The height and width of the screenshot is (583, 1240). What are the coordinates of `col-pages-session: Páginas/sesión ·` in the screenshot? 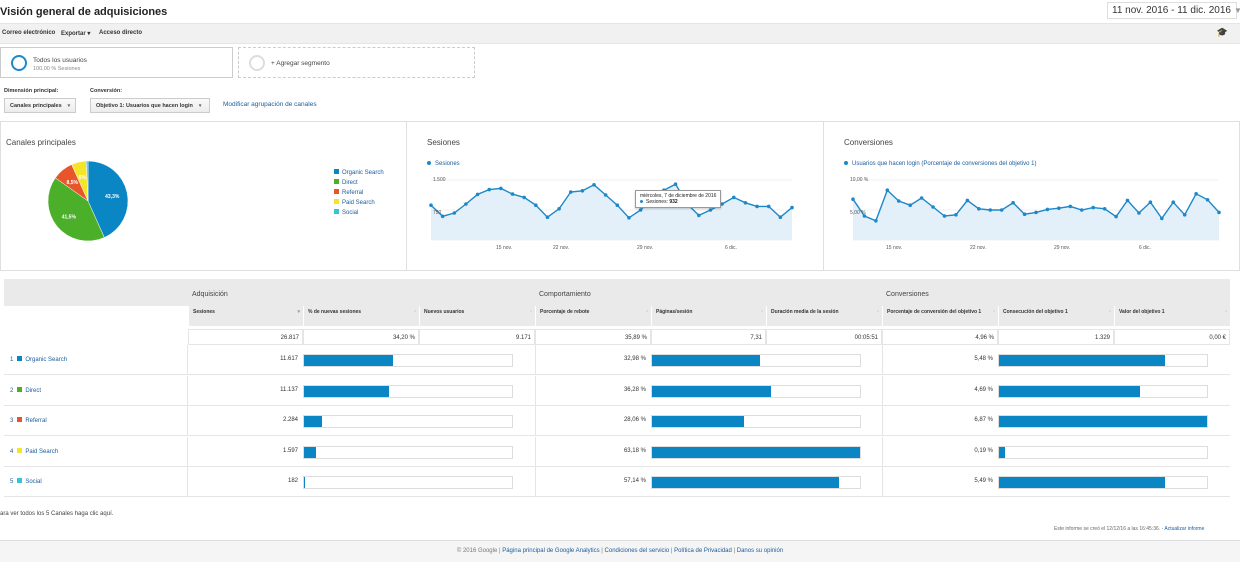 It's located at (708, 316).